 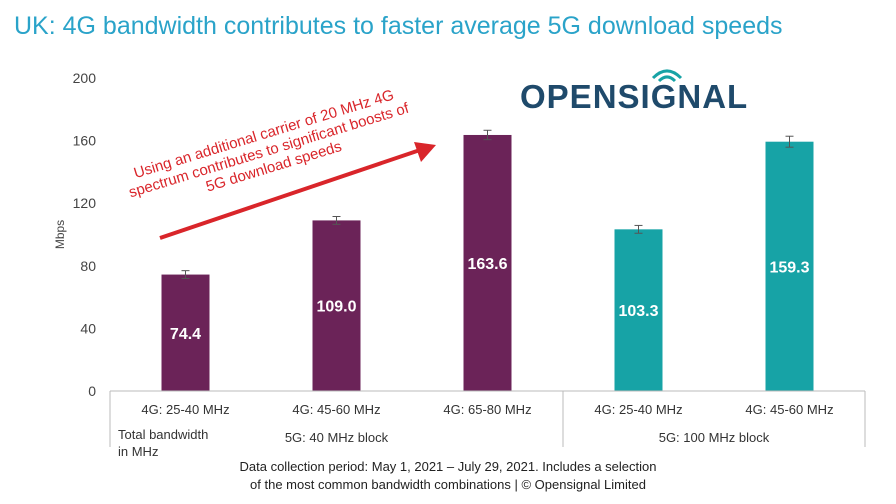 I want to click on y-tick-label: 40, so click(x=88, y=328).